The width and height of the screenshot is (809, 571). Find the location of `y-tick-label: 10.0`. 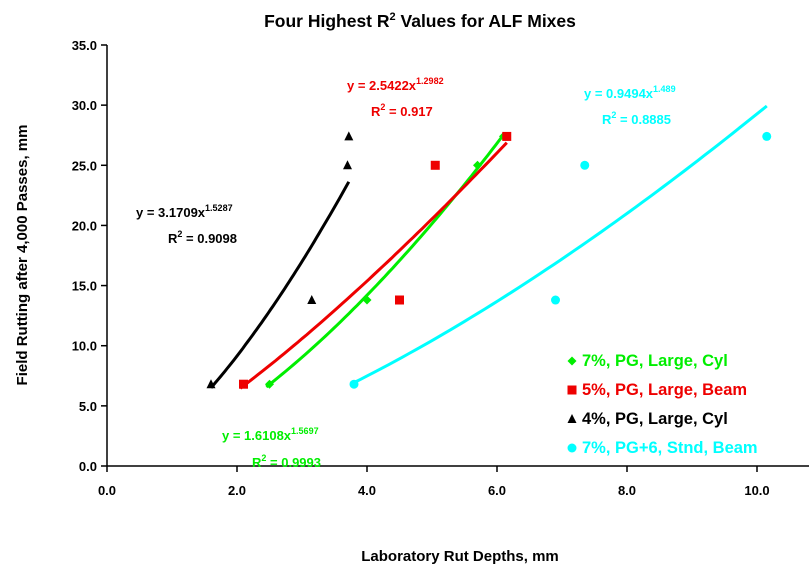

y-tick-label: 10.0 is located at coordinates (84, 346).